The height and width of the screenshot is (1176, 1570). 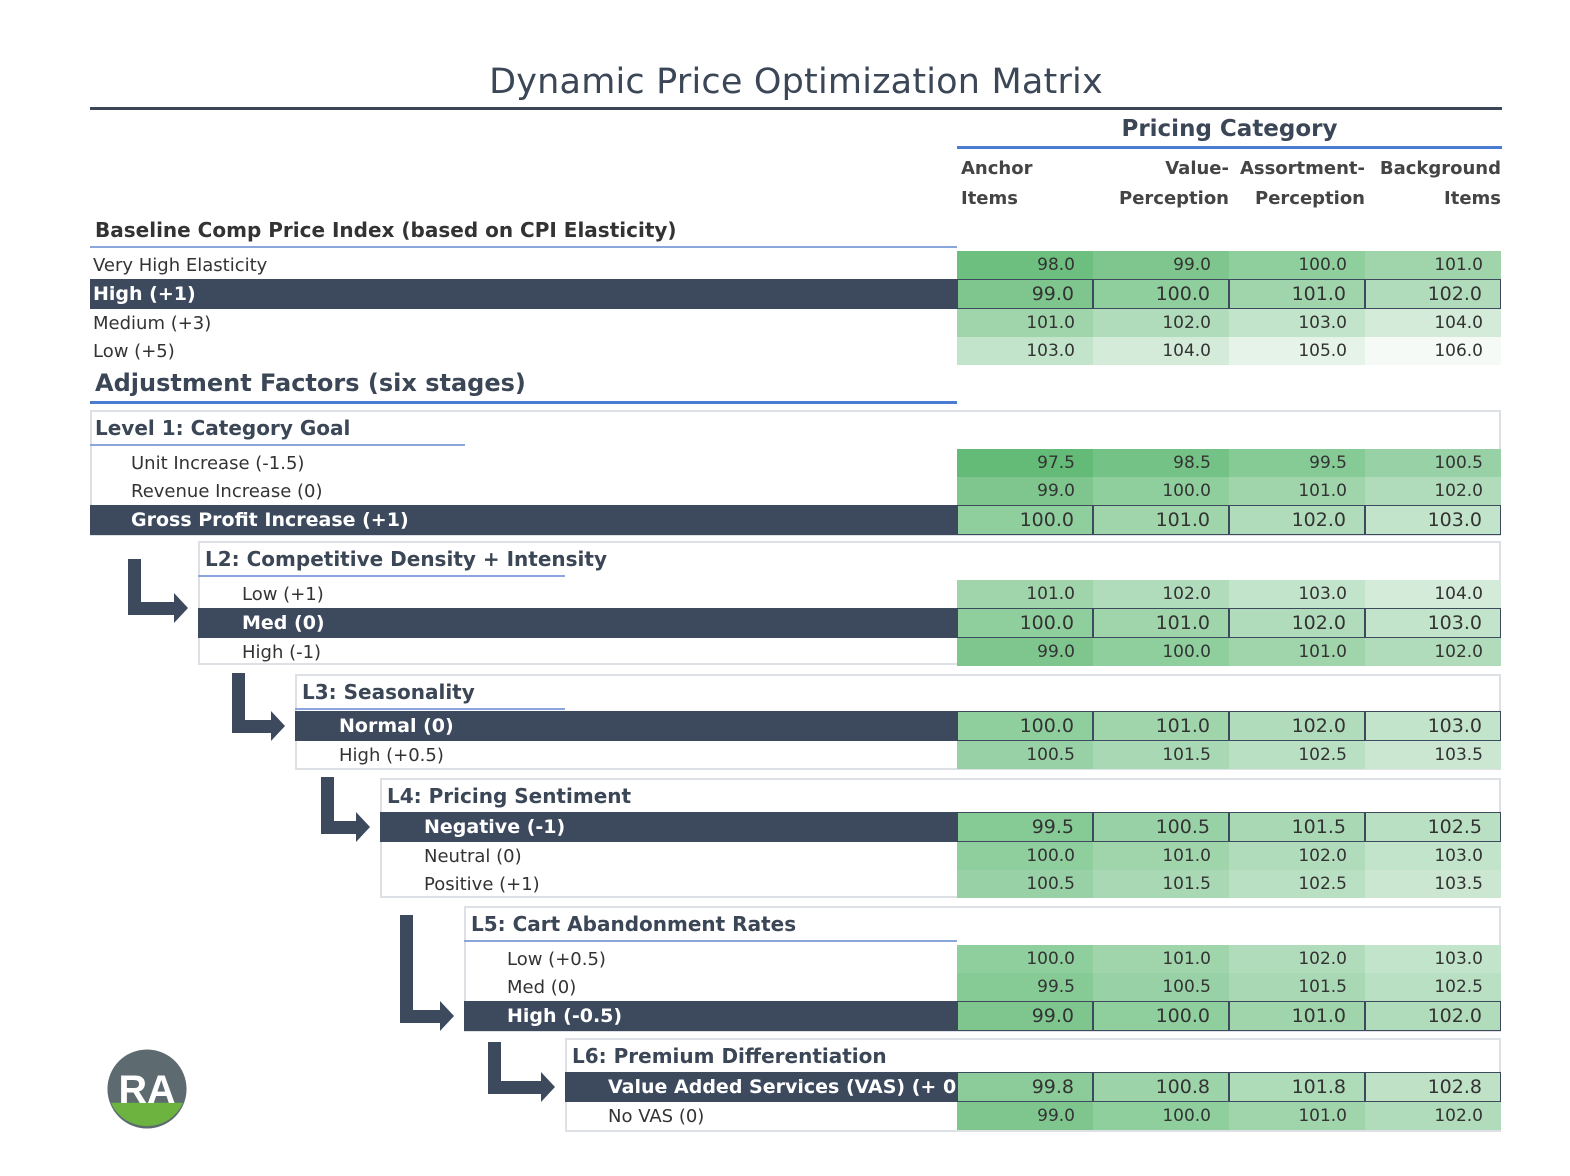 I want to click on ra-logo: RA, so click(x=147, y=1089).